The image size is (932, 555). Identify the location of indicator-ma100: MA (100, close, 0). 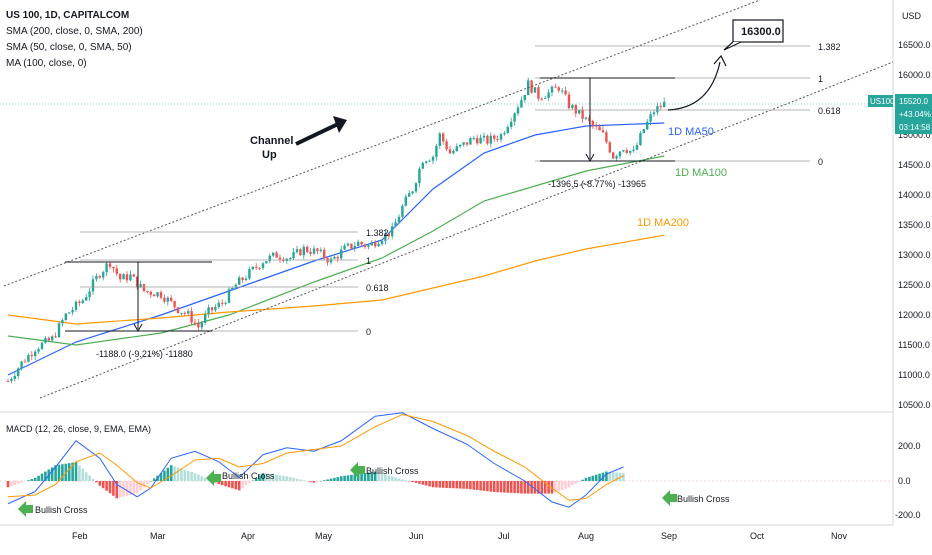
(46, 63).